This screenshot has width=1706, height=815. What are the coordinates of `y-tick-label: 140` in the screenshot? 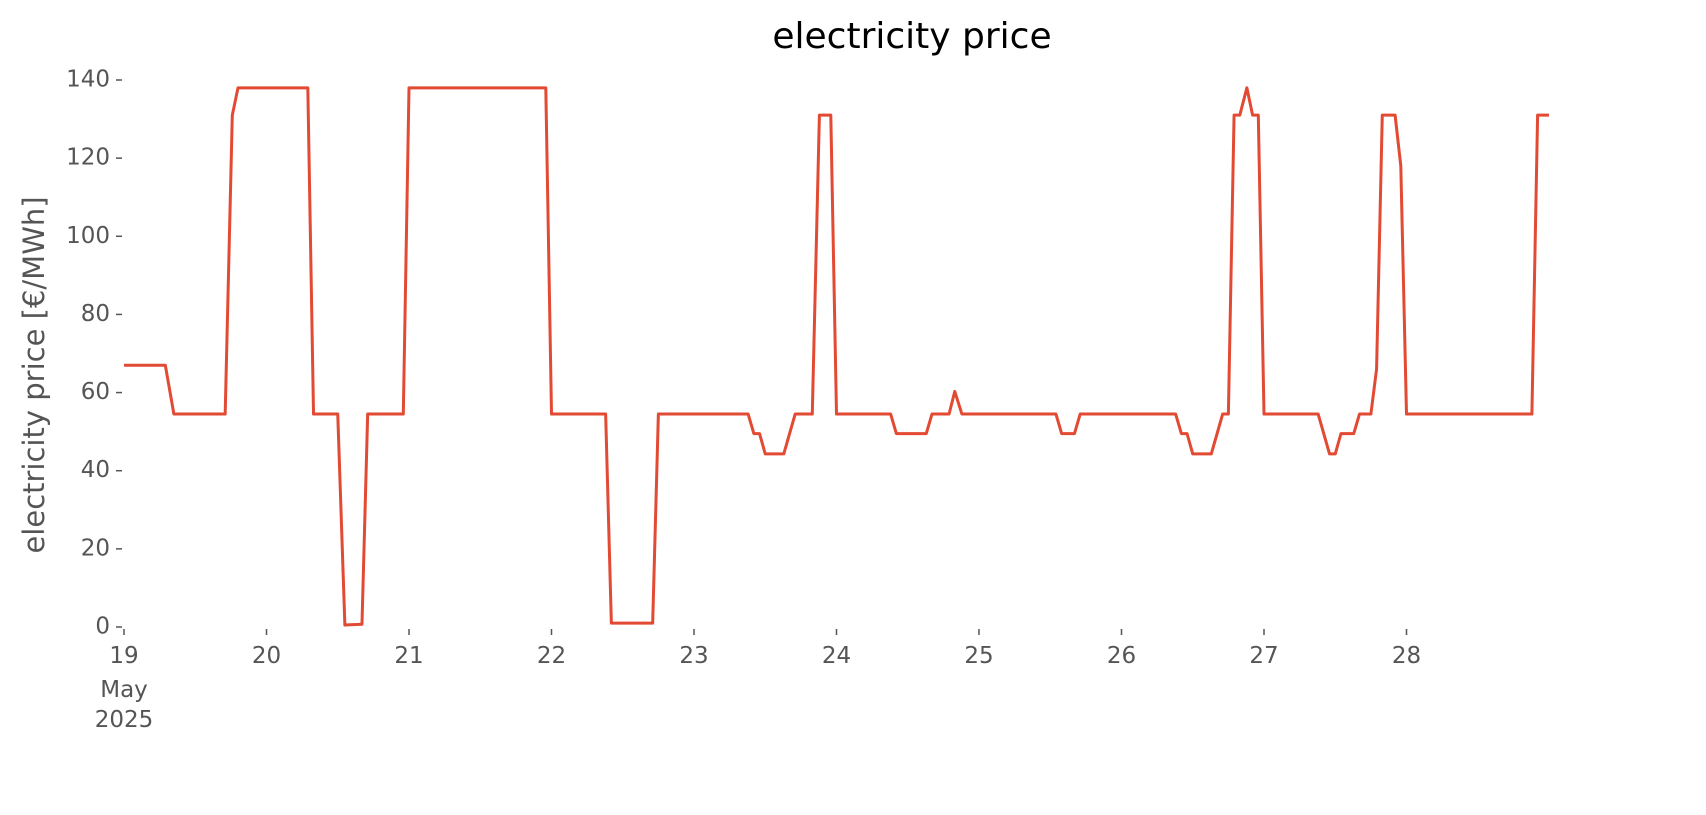 It's located at (88, 80).